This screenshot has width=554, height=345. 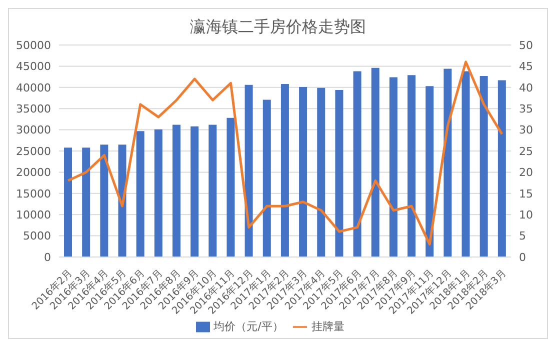 I want to click on y-tick-label: 45000, so click(x=33, y=67).